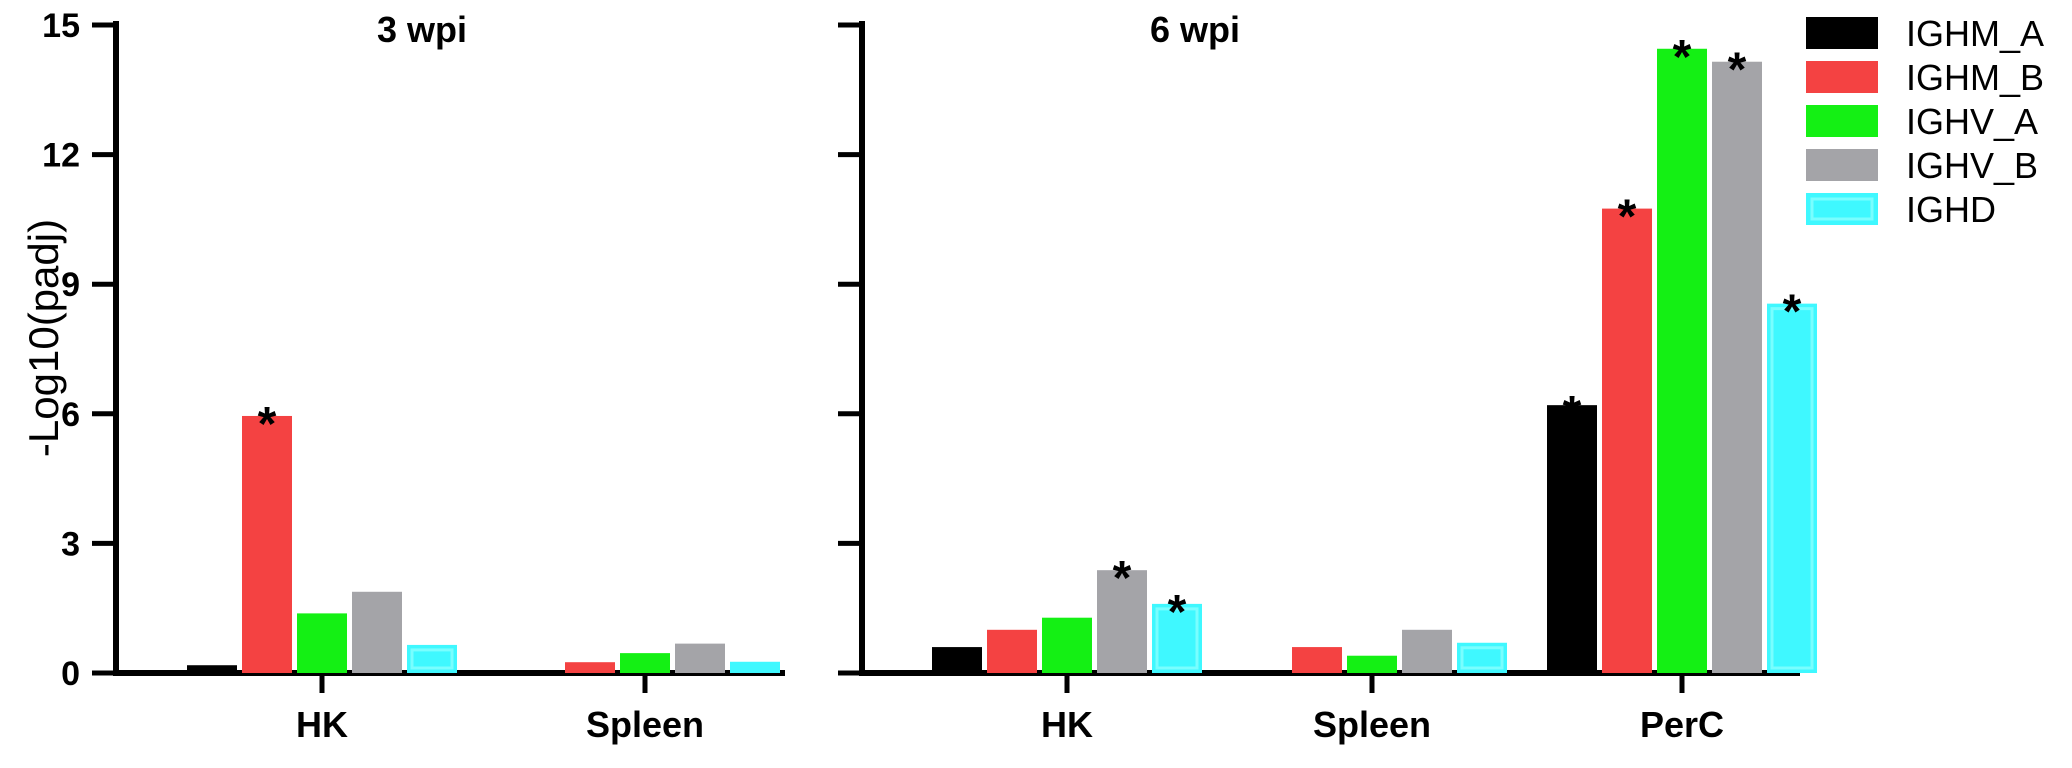  What do you see at coordinates (61, 156) in the screenshot?
I see `y-tick-label: 12` at bounding box center [61, 156].